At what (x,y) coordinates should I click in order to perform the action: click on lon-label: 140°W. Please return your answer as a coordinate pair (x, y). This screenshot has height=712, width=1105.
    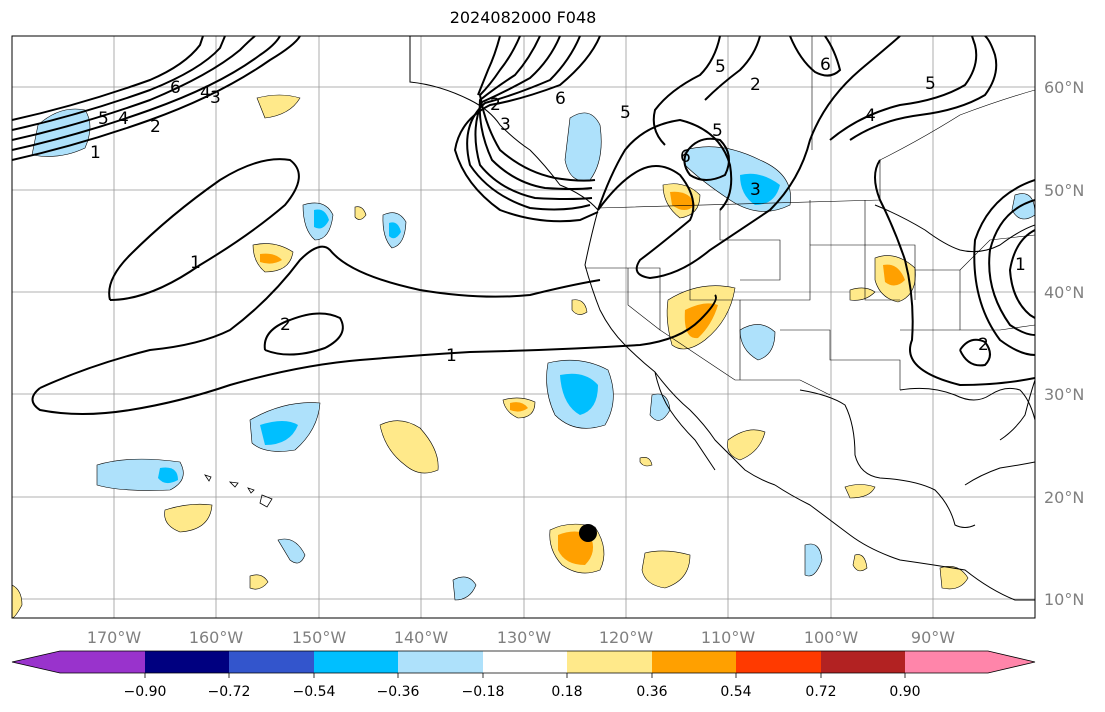
    Looking at the image, I should click on (421, 637).